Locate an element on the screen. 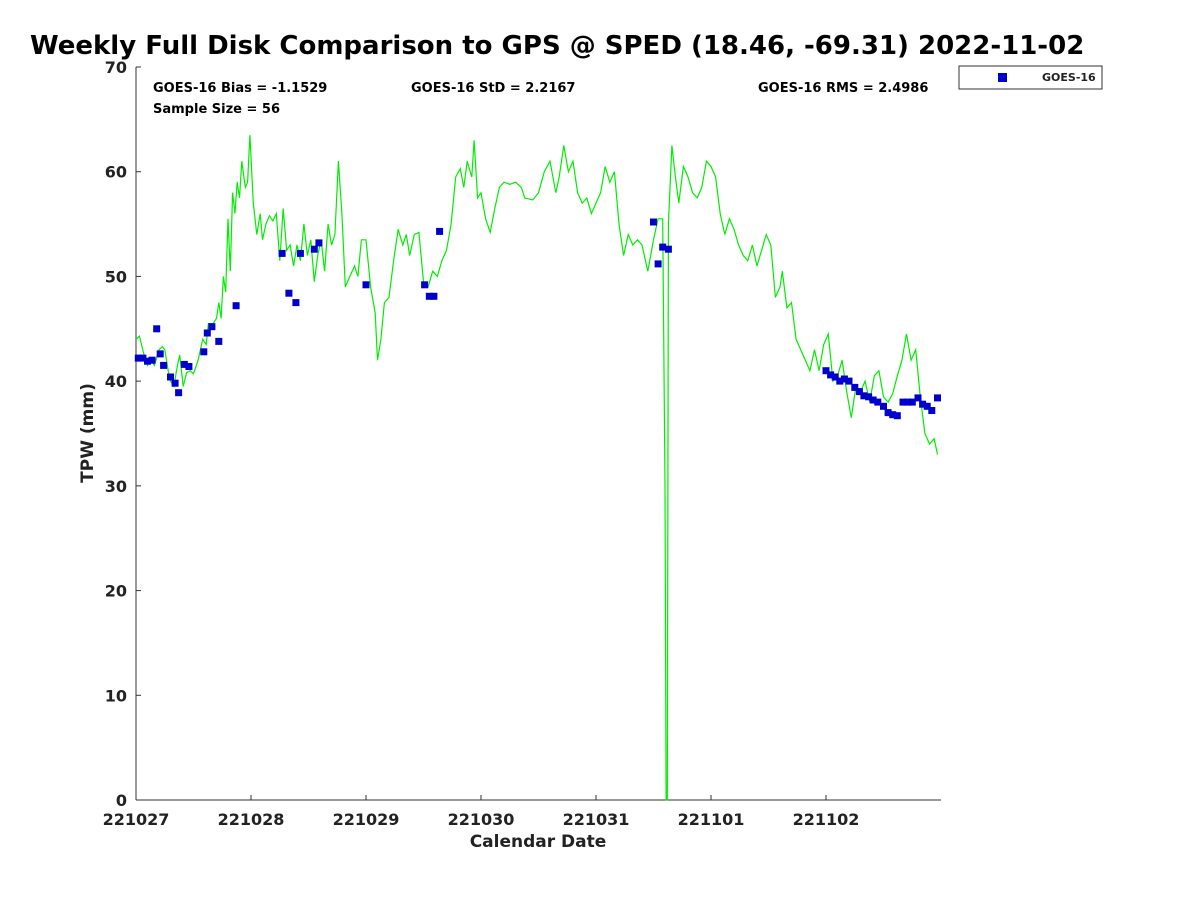 Image resolution: width=1200 pixels, height=900 pixels. y-tick-label: 50 is located at coordinates (116, 276).